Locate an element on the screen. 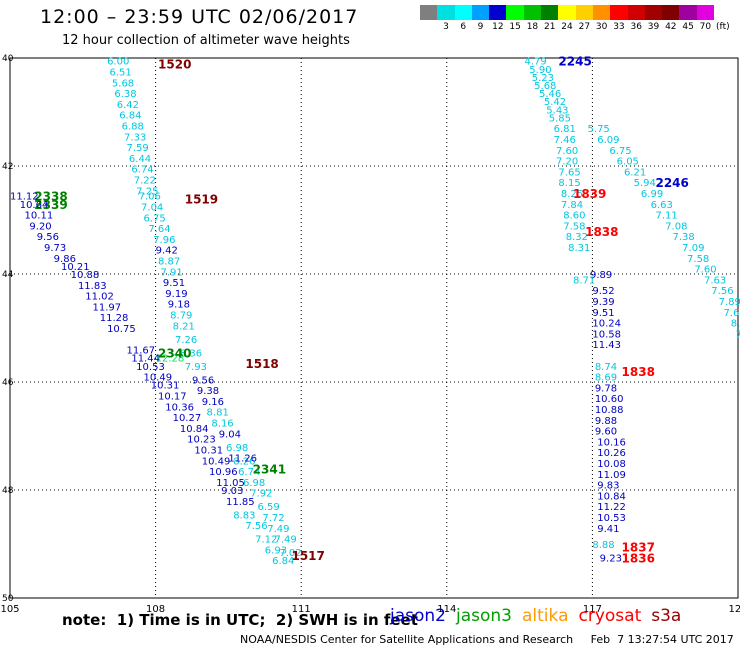  wave-height-value: 7.72 is located at coordinates (273, 518).